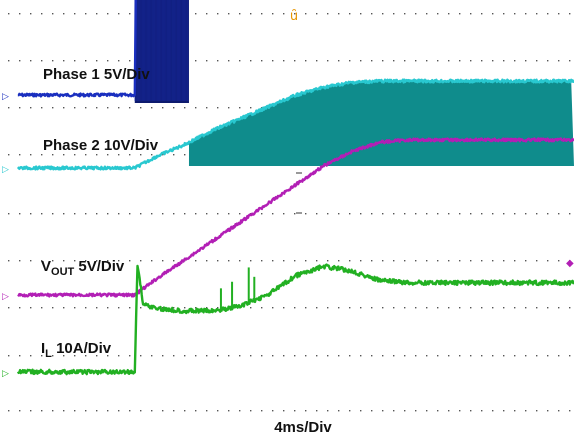  Describe the element at coordinates (381, 123) in the screenshot. I see `phase2-switching-band` at that location.